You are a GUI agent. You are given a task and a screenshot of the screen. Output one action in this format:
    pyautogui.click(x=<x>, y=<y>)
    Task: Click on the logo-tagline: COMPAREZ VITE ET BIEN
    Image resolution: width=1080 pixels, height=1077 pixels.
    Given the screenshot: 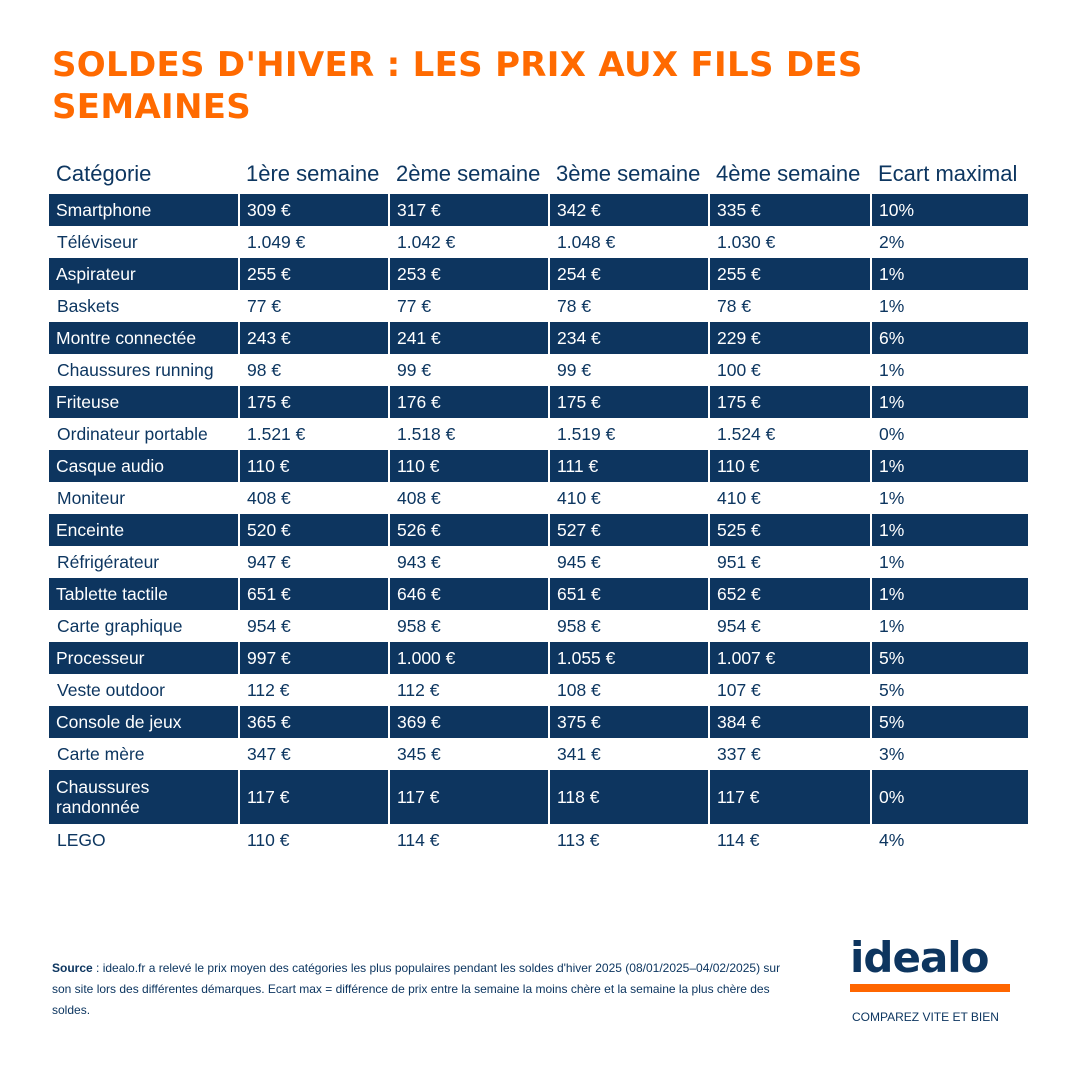 What is the action you would take?
    pyautogui.click(x=925, y=1017)
    